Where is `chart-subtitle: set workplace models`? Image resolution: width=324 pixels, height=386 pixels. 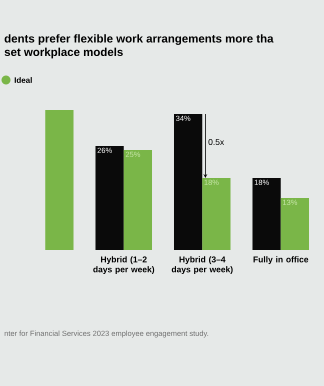 chart-subtitle: set workplace models is located at coordinates (63, 53).